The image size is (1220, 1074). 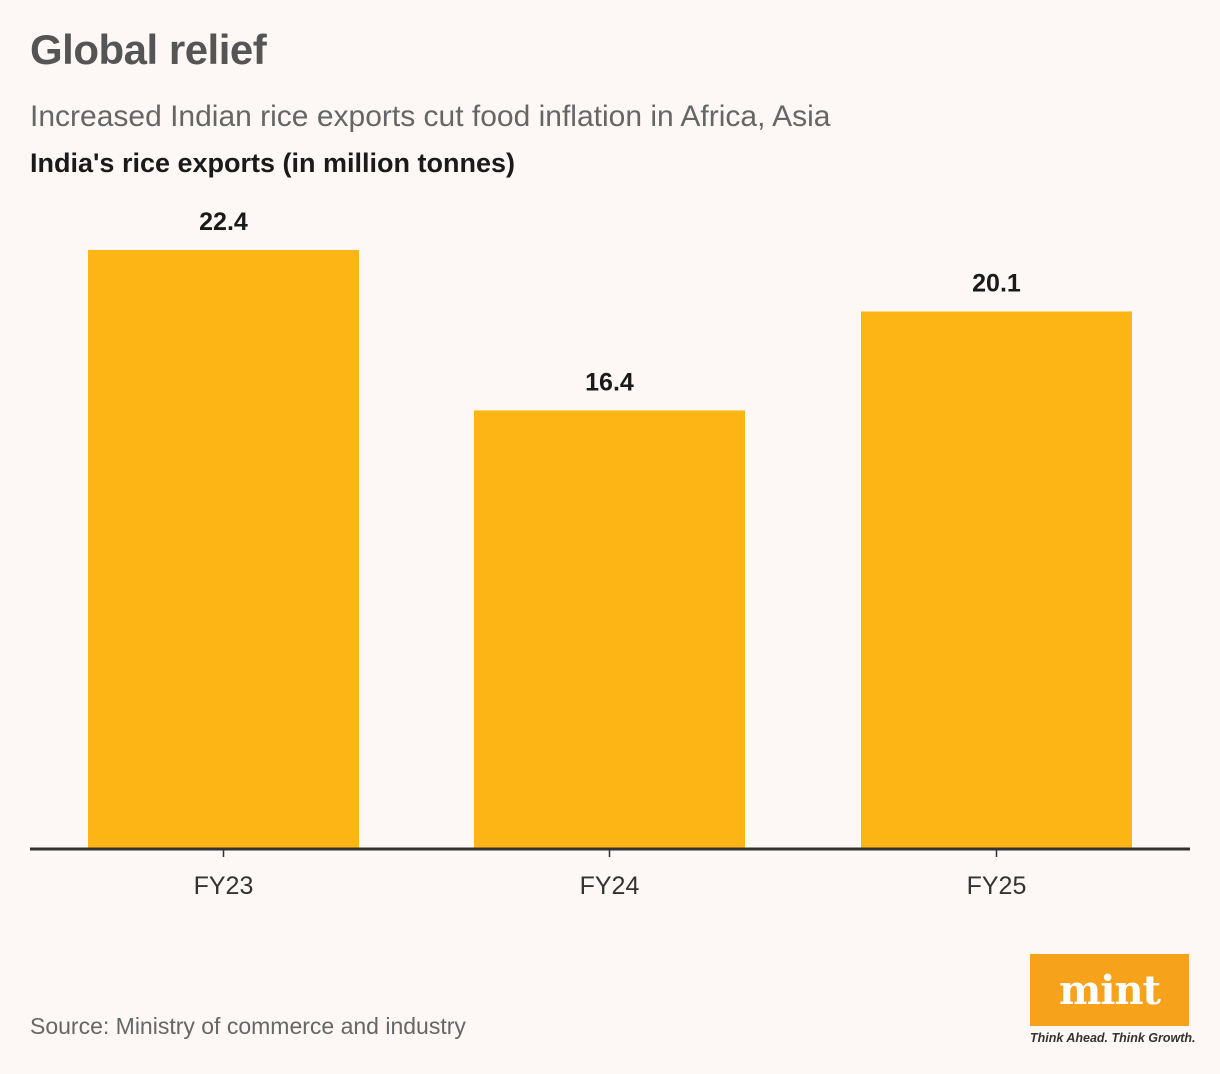 What do you see at coordinates (224, 886) in the screenshot?
I see `x-tick-label-fy23: FY23` at bounding box center [224, 886].